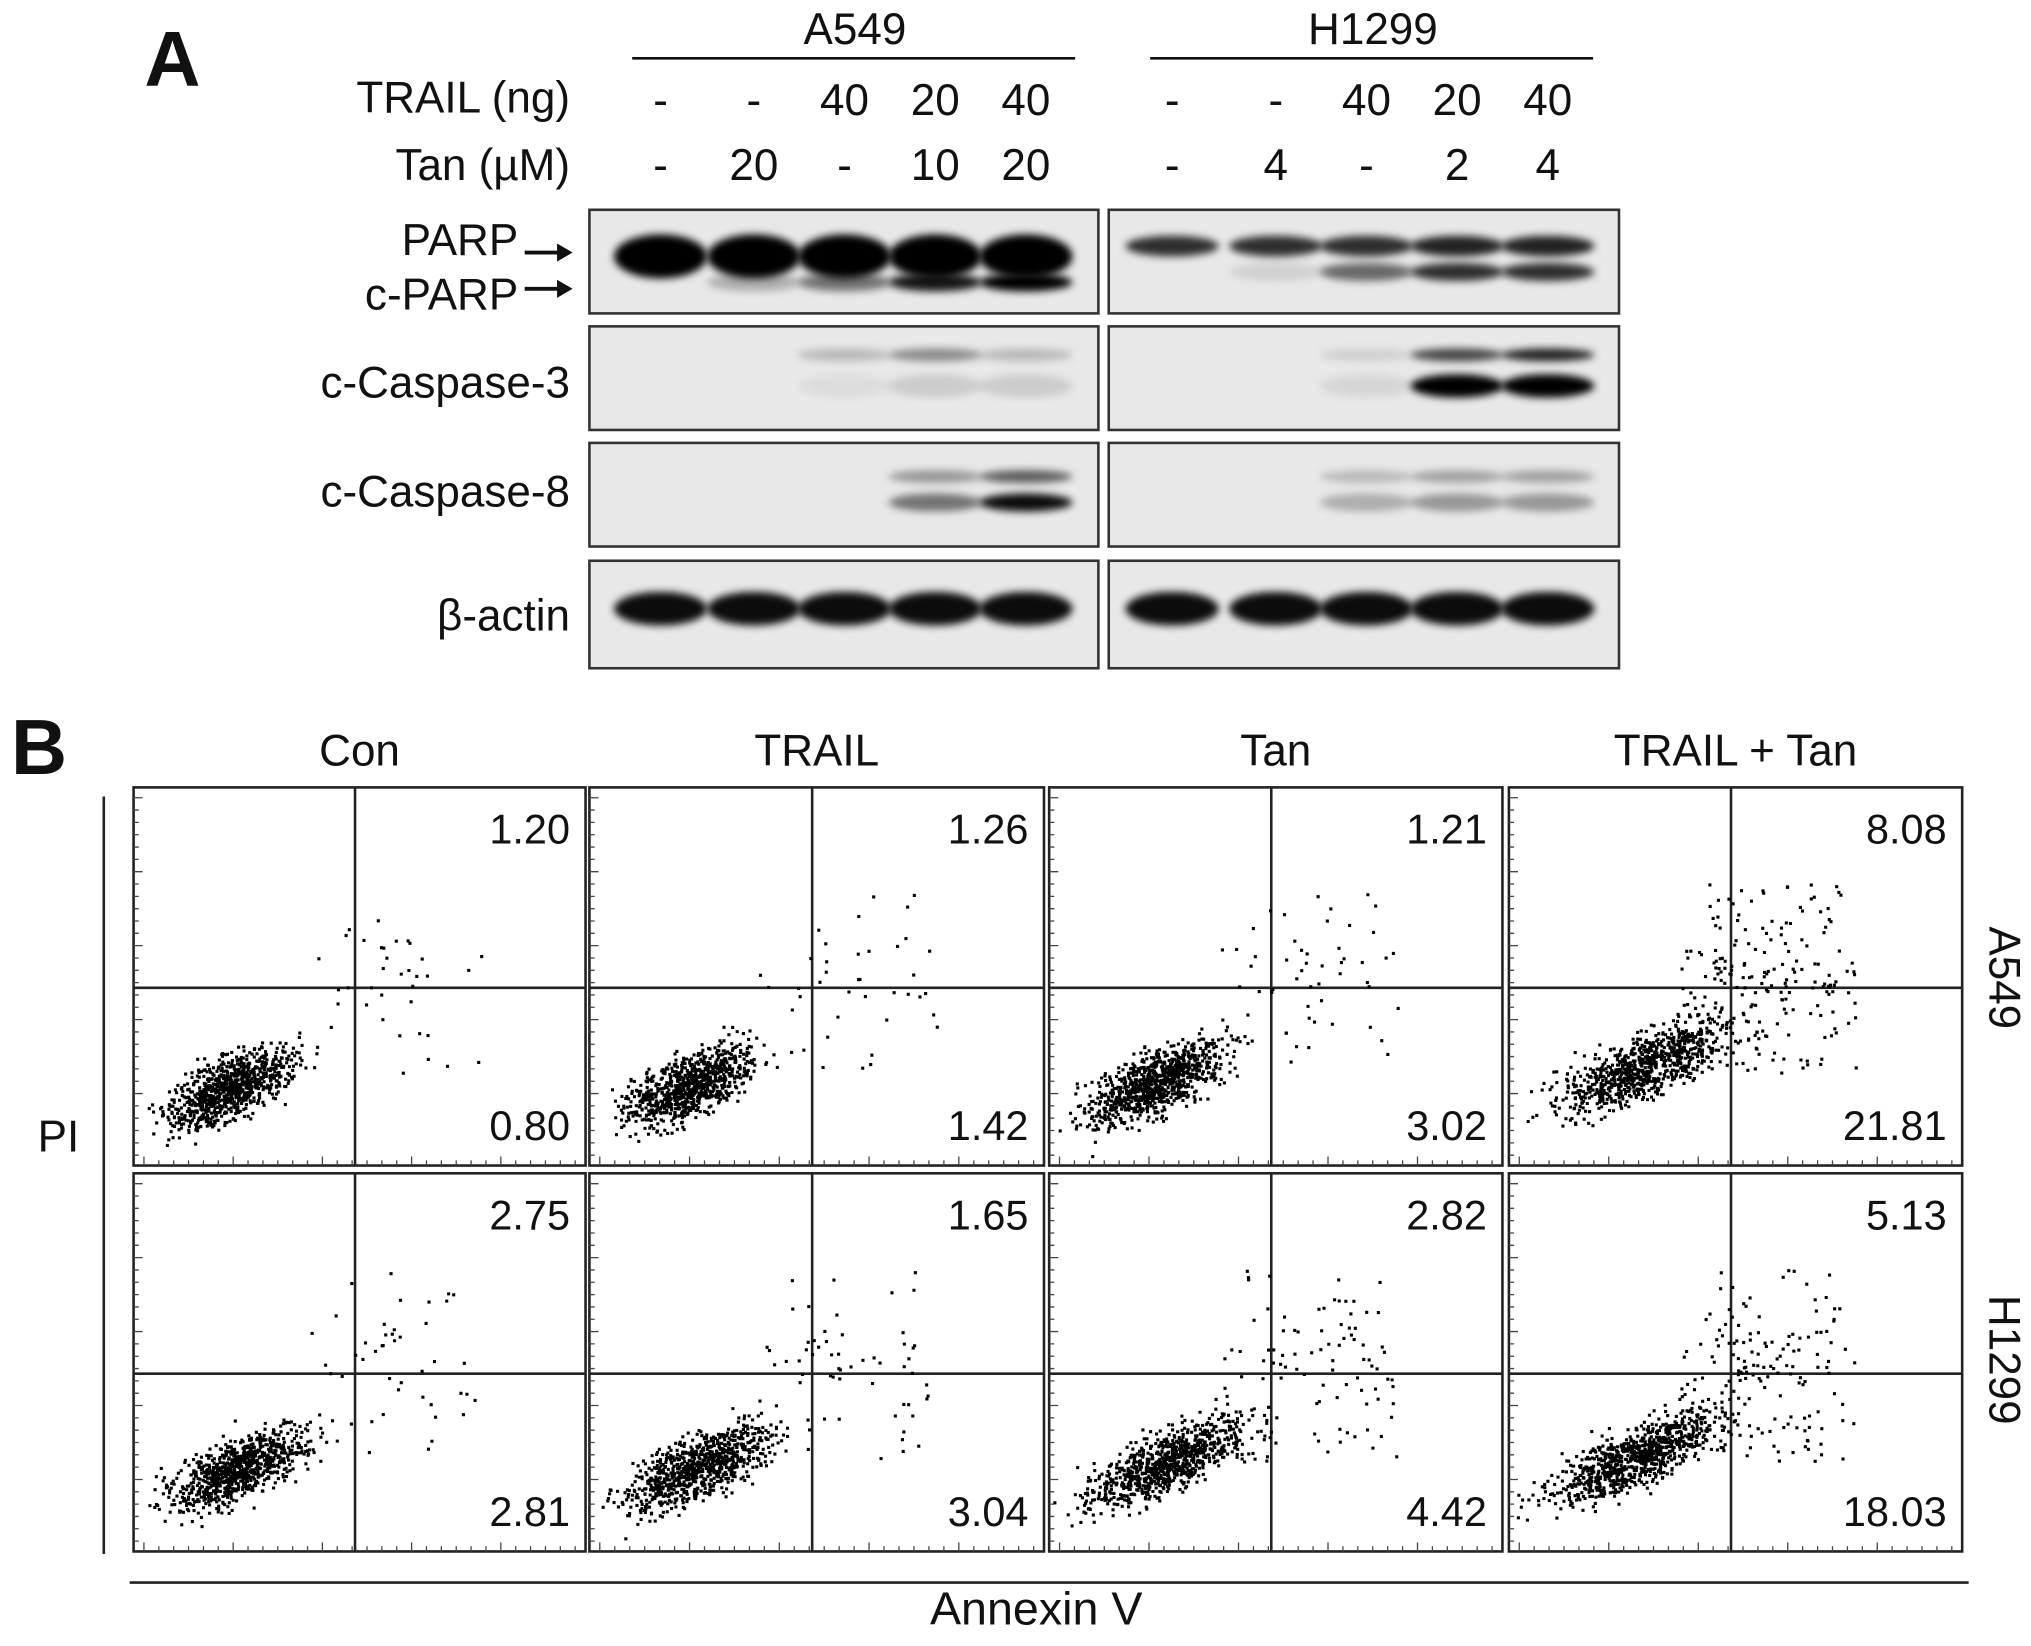  What do you see at coordinates (529, 1511) in the screenshot?
I see `quadrant-value: 2.81` at bounding box center [529, 1511].